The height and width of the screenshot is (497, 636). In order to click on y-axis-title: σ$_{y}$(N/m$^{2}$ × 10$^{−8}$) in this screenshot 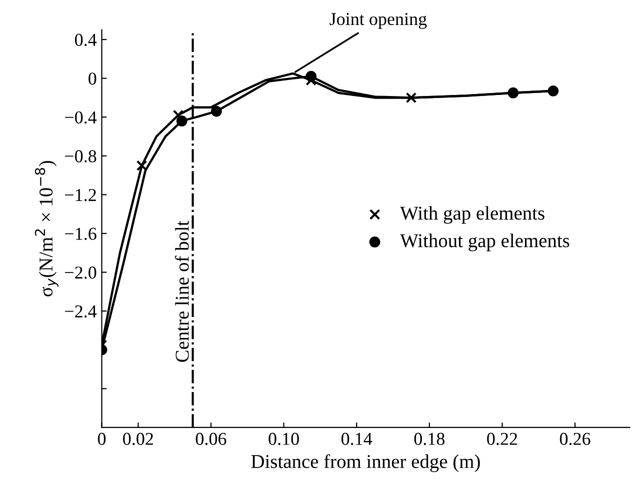, I will do `click(46, 228)`.